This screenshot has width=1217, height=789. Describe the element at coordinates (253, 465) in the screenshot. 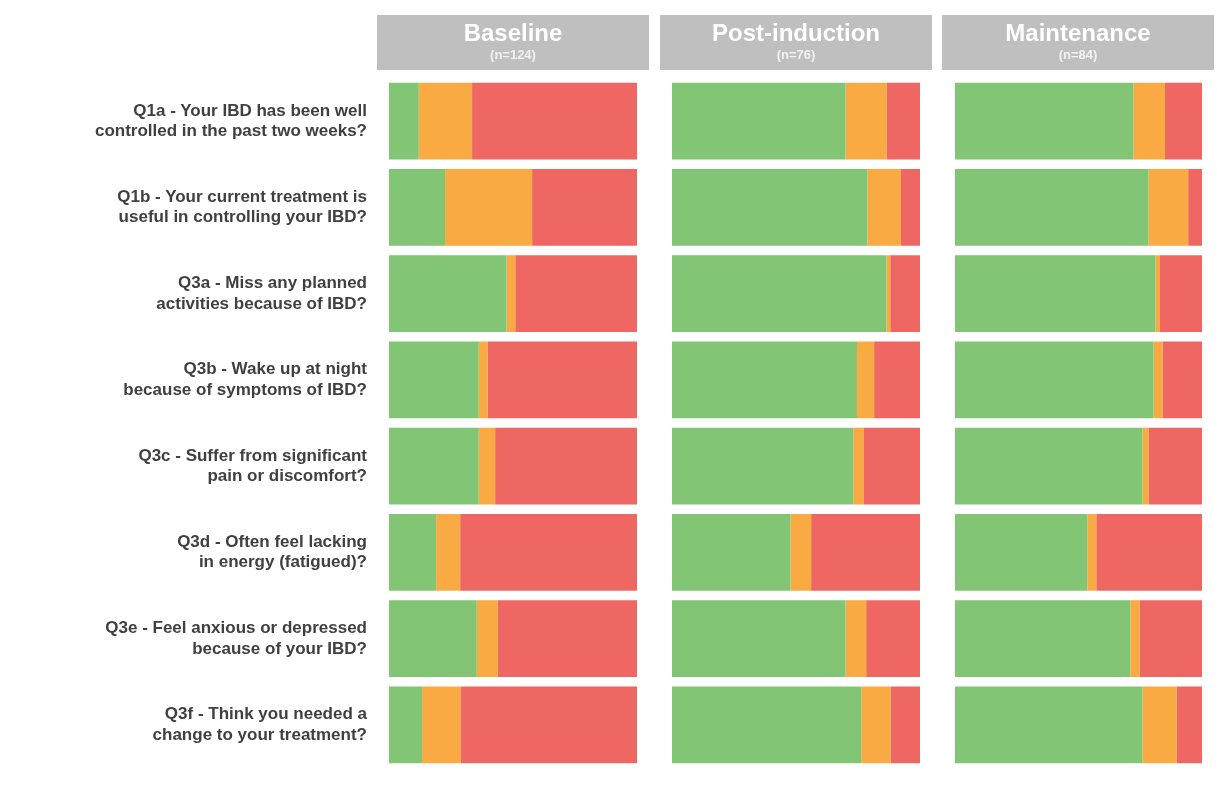

I see `y-tick-label: Q3c - Suffer from significant pain or discomfort?` at that location.